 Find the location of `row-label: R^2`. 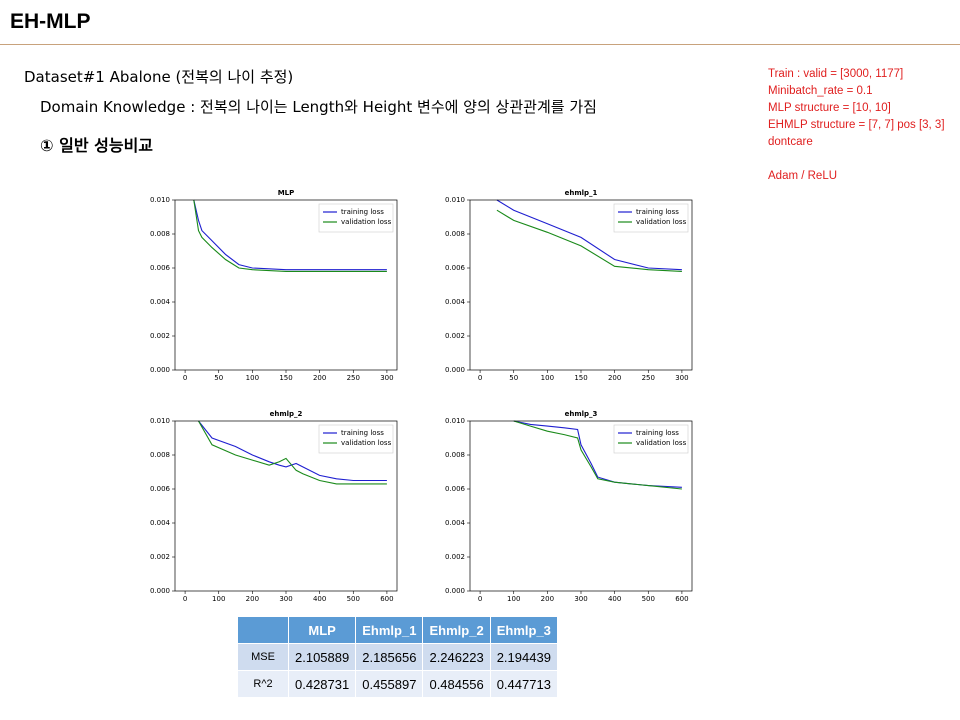

row-label: R^2 is located at coordinates (263, 684).